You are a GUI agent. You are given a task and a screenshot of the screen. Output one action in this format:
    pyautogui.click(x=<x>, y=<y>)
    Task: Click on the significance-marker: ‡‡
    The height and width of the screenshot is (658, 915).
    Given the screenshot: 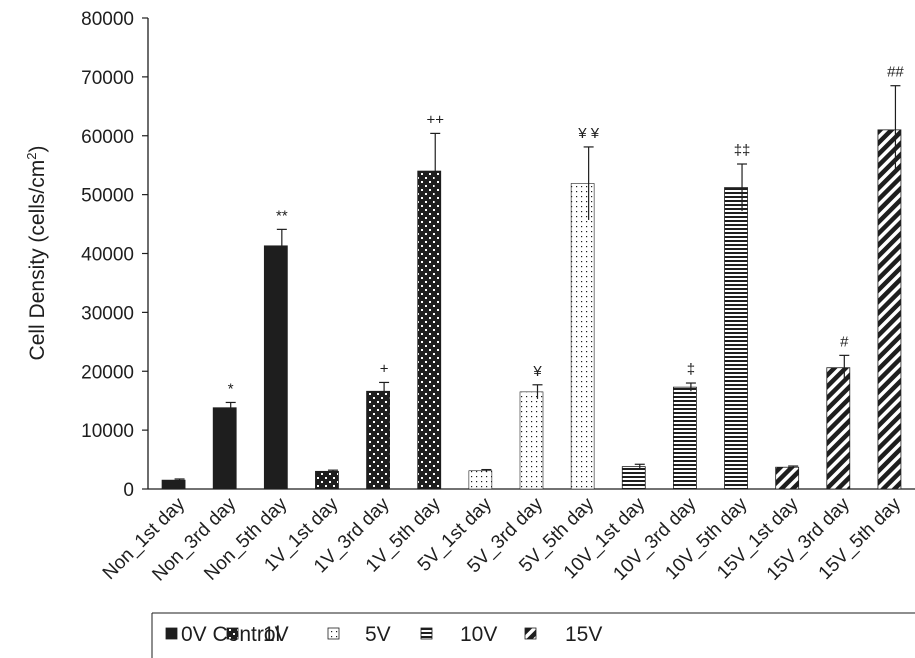 What is the action you would take?
    pyautogui.click(x=742, y=150)
    